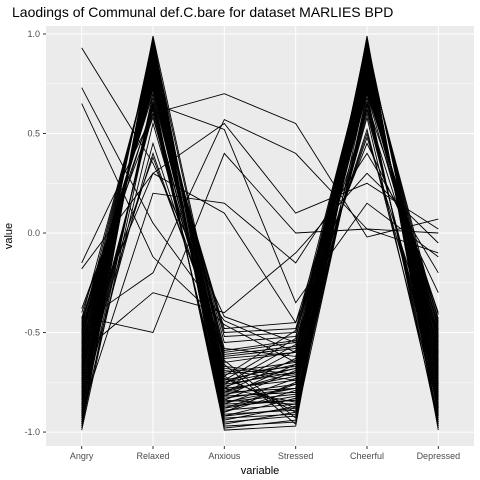  Describe the element at coordinates (296, 456) in the screenshot. I see `x-tick-label: Stressed` at that location.